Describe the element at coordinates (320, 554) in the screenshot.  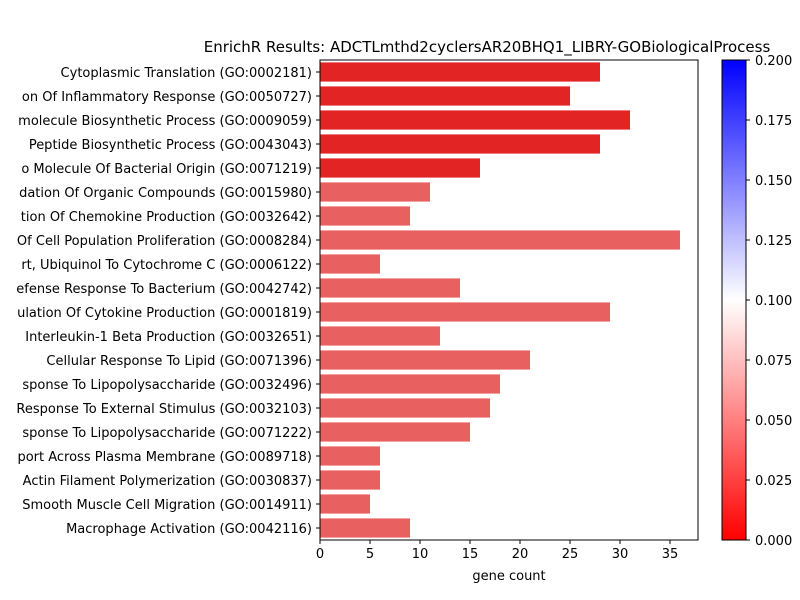
I see `x-tick-label: 0` at that location.